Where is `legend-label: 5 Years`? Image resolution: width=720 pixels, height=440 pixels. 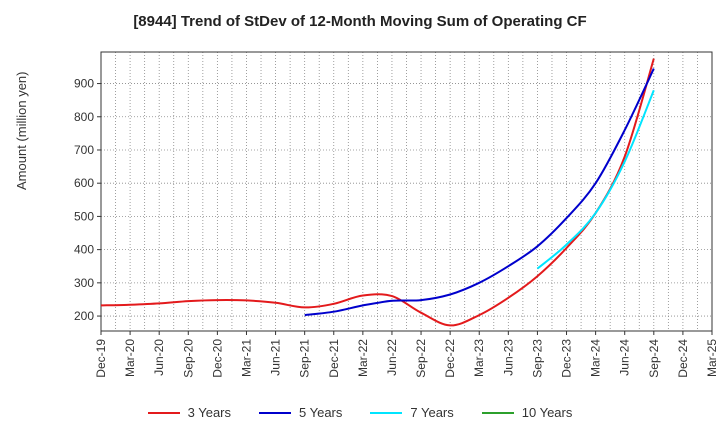 legend-label: 5 Years is located at coordinates (321, 412).